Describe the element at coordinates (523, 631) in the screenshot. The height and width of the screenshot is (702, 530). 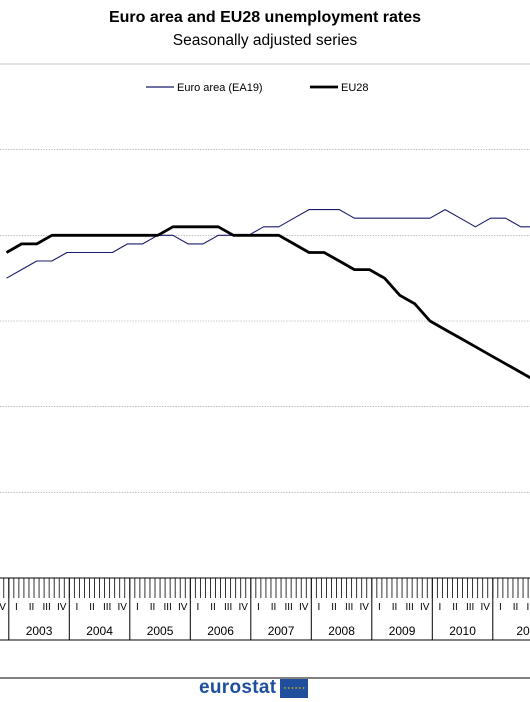
I see `year-label: 20` at that location.